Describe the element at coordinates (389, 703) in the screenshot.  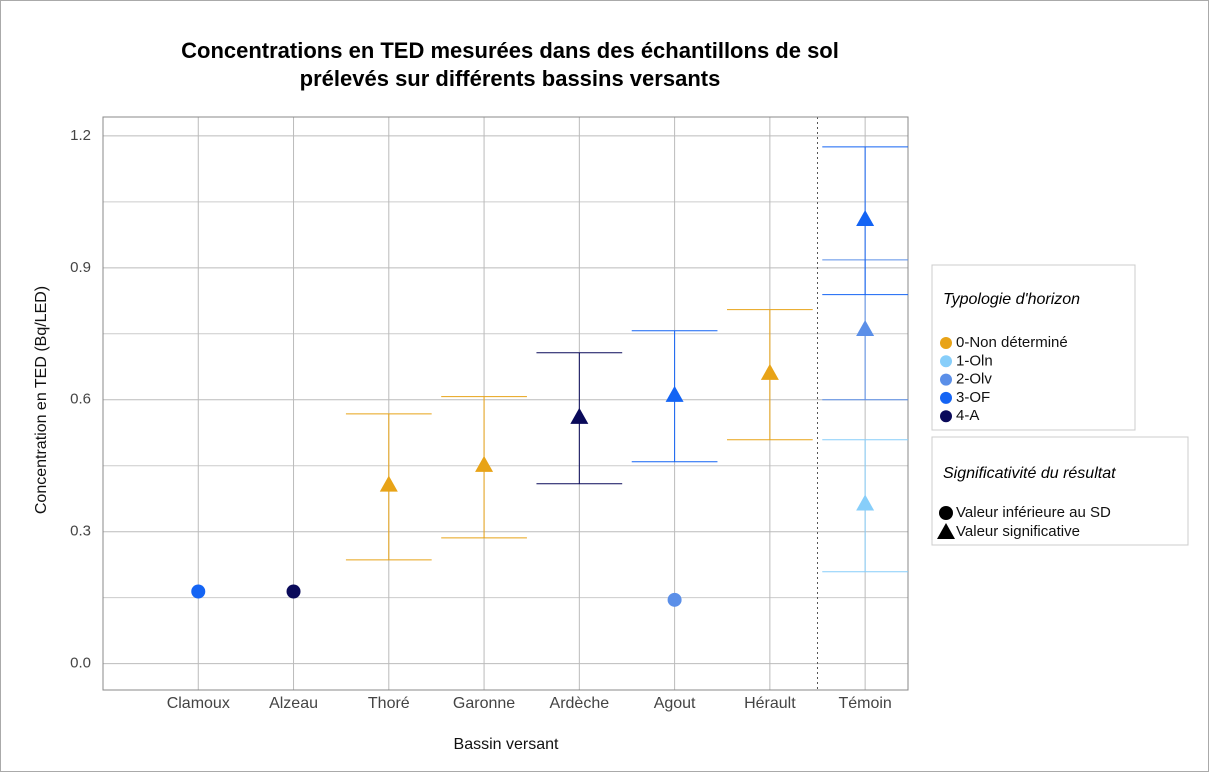
I see `x-tick-label: Thoré` at that location.